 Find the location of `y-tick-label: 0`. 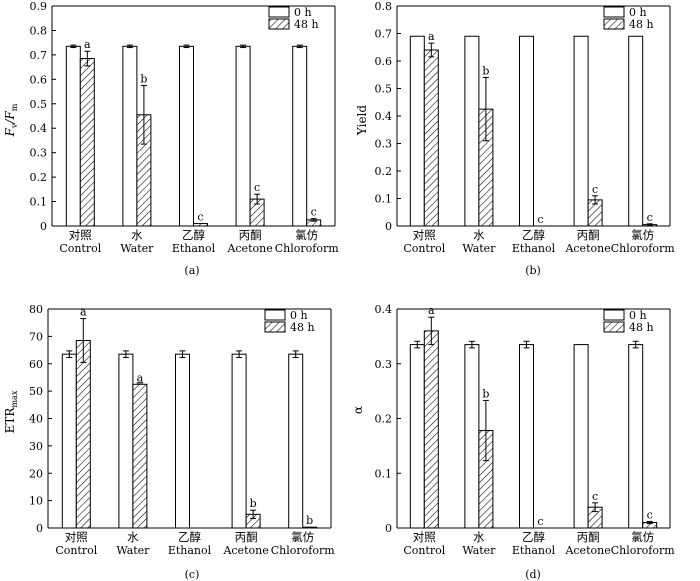

y-tick-label: 0 is located at coordinates (388, 226).